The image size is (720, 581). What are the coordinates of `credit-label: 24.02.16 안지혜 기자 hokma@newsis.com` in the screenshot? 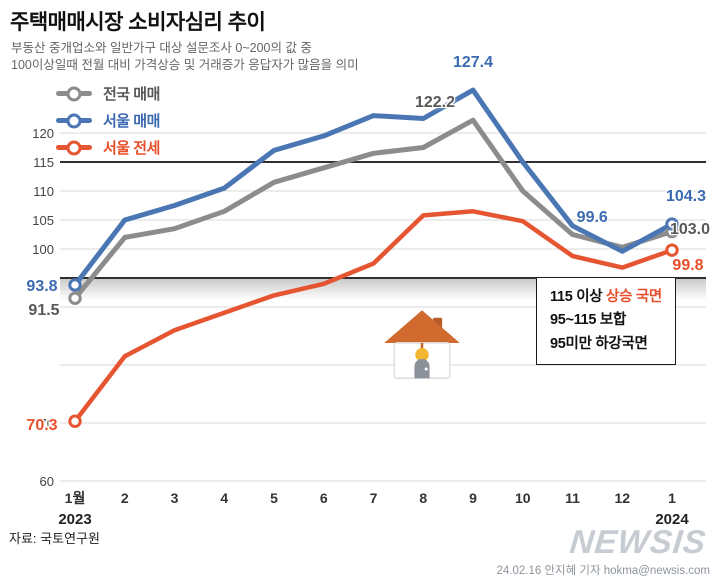 It's located at (603, 571).